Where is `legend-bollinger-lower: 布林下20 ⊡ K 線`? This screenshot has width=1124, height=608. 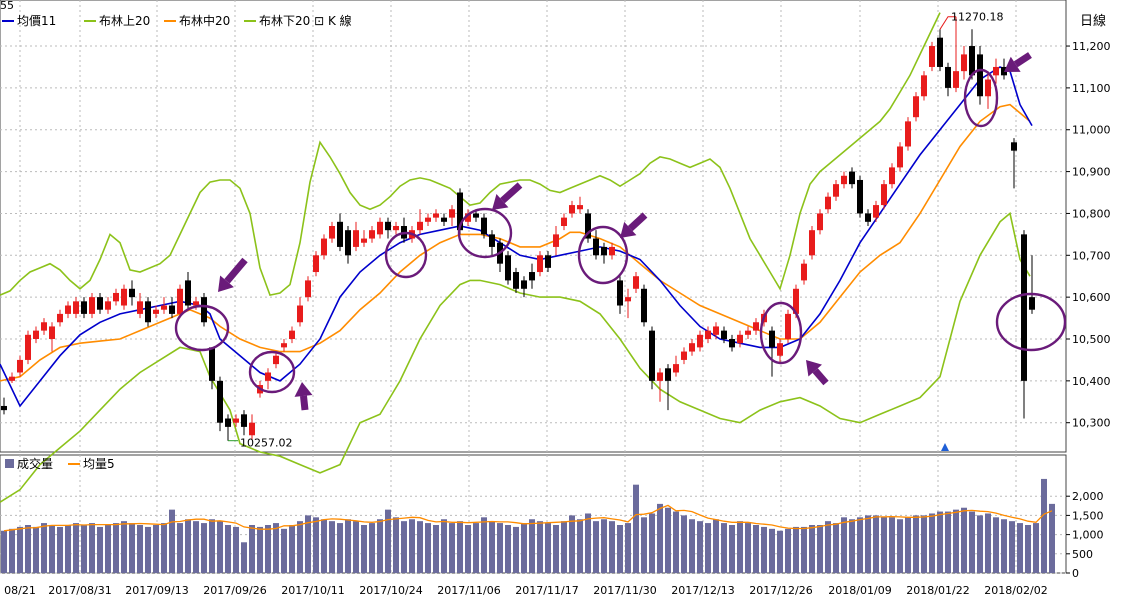 legend-bollinger-lower: 布林下20 ⊡ K 線 is located at coordinates (305, 20).